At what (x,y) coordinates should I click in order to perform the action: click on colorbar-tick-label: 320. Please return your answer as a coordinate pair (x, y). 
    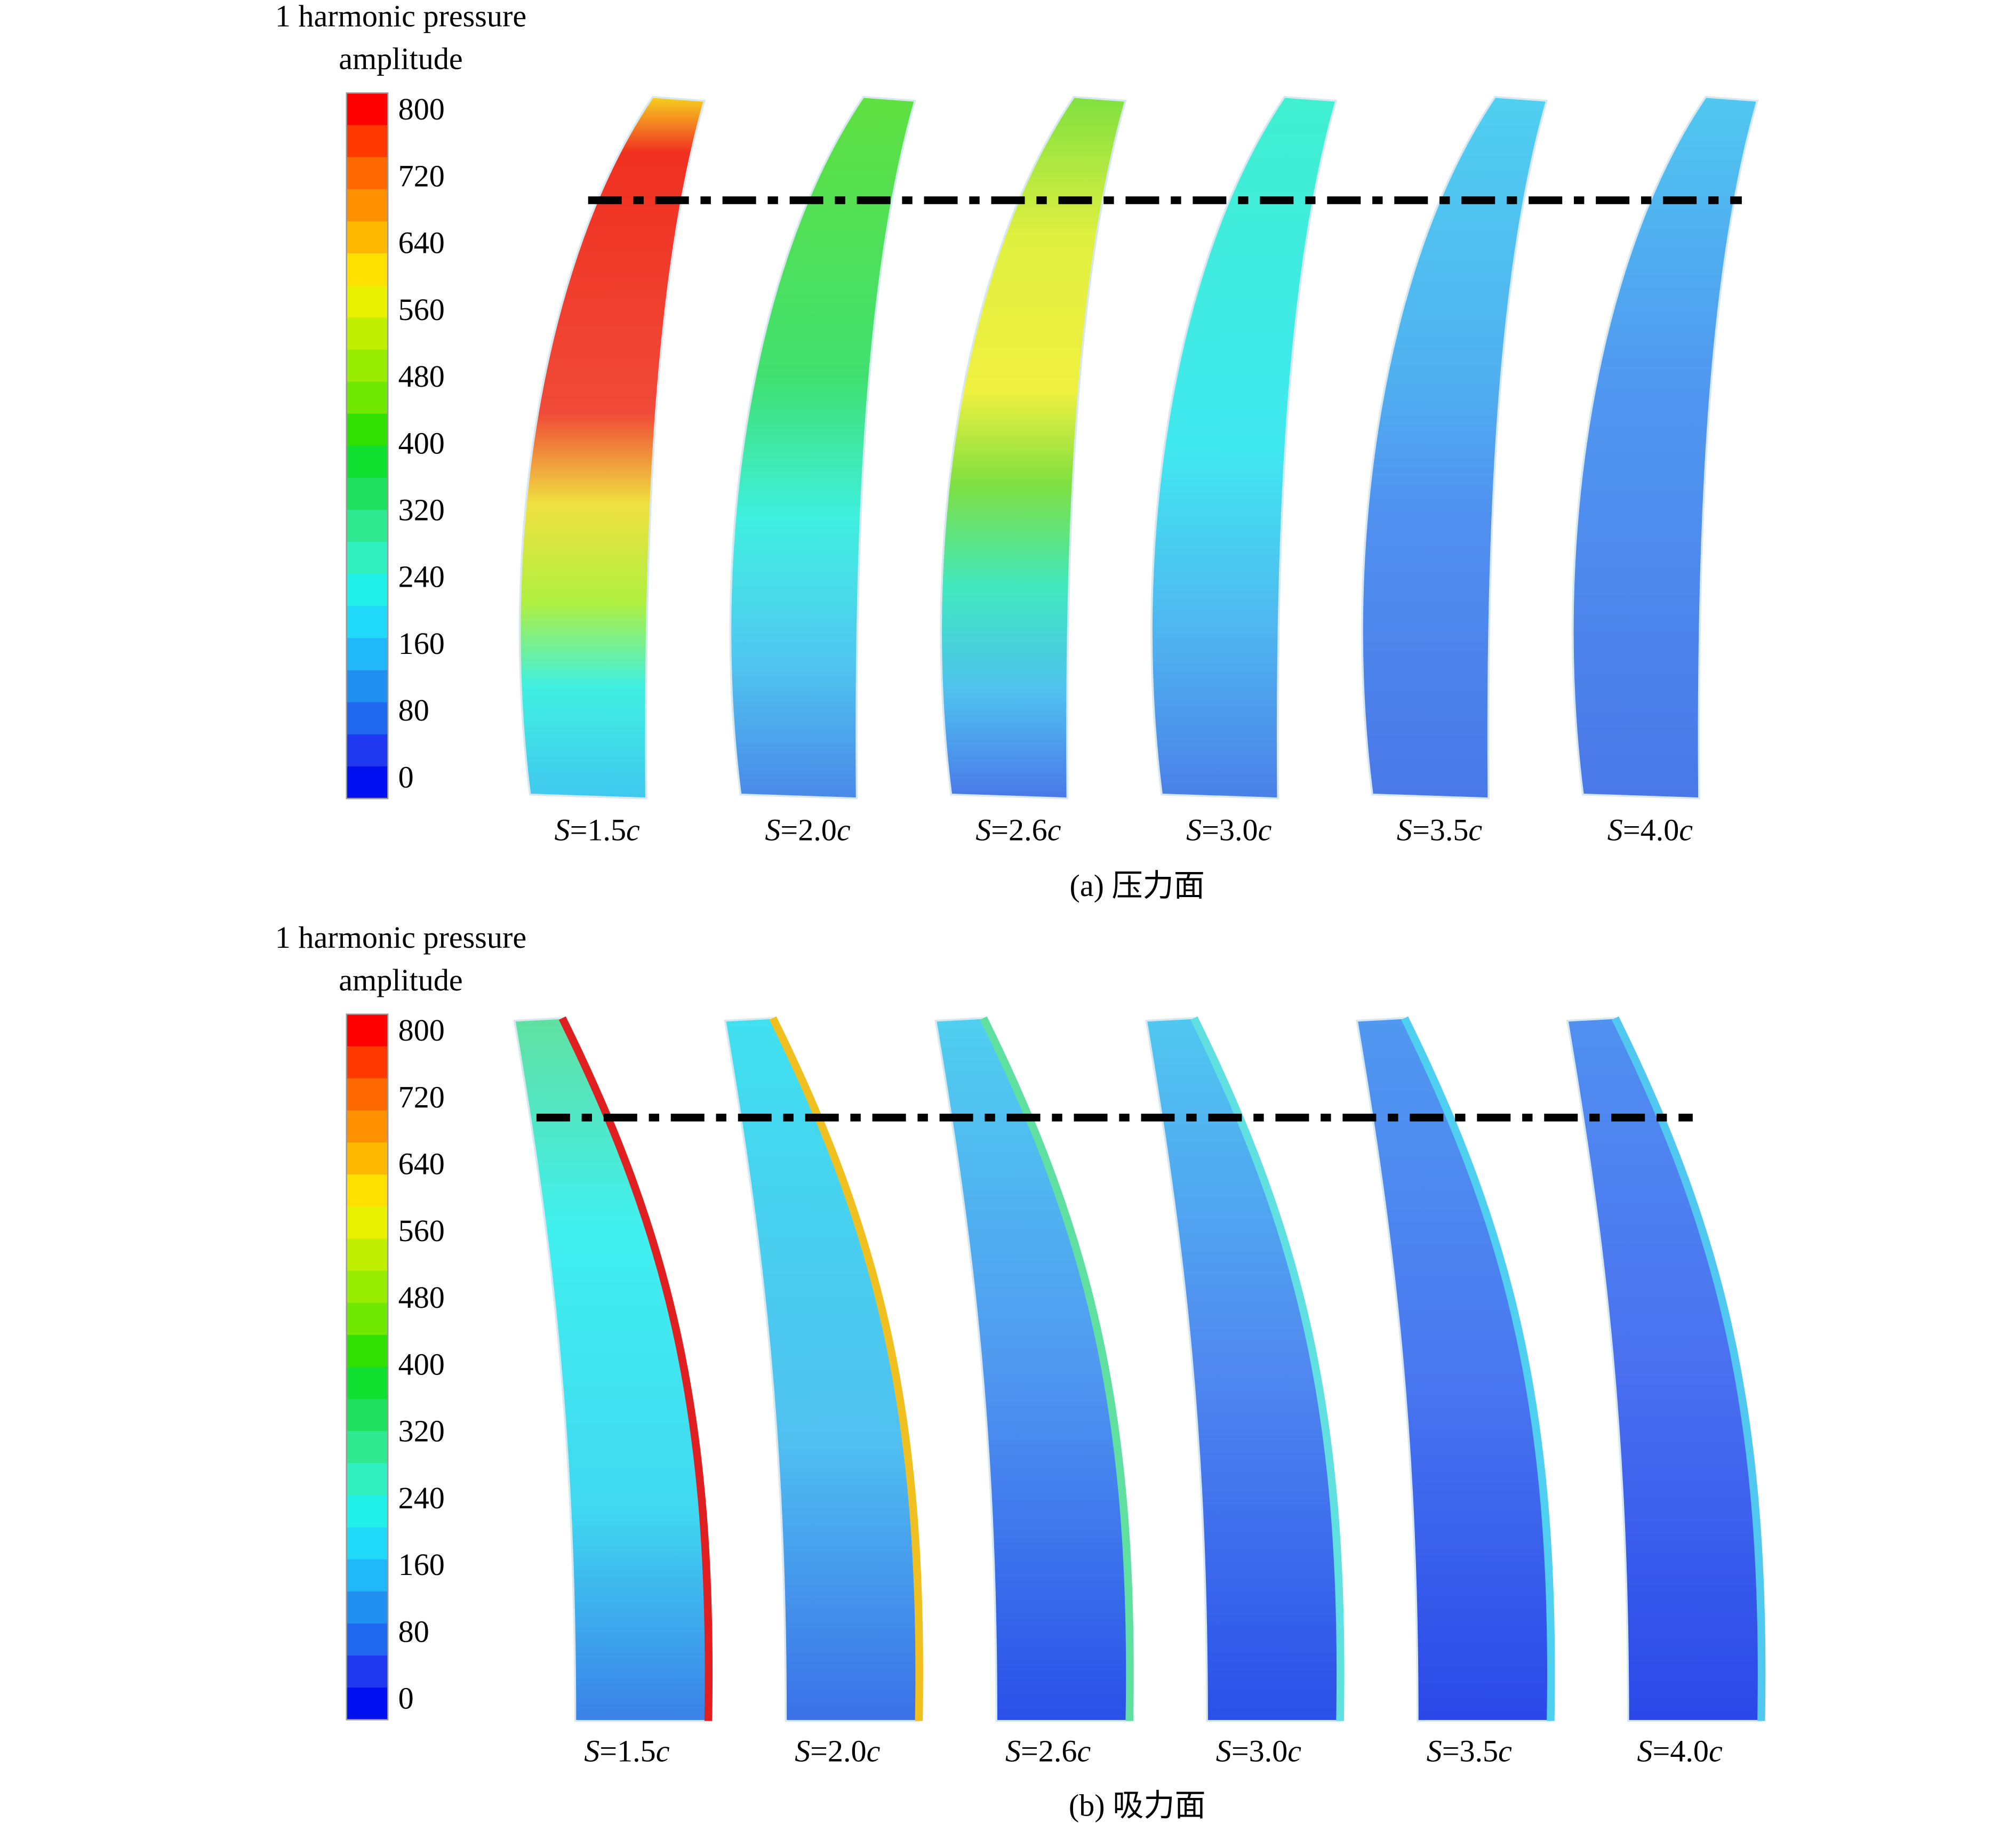
    Looking at the image, I should click on (421, 510).